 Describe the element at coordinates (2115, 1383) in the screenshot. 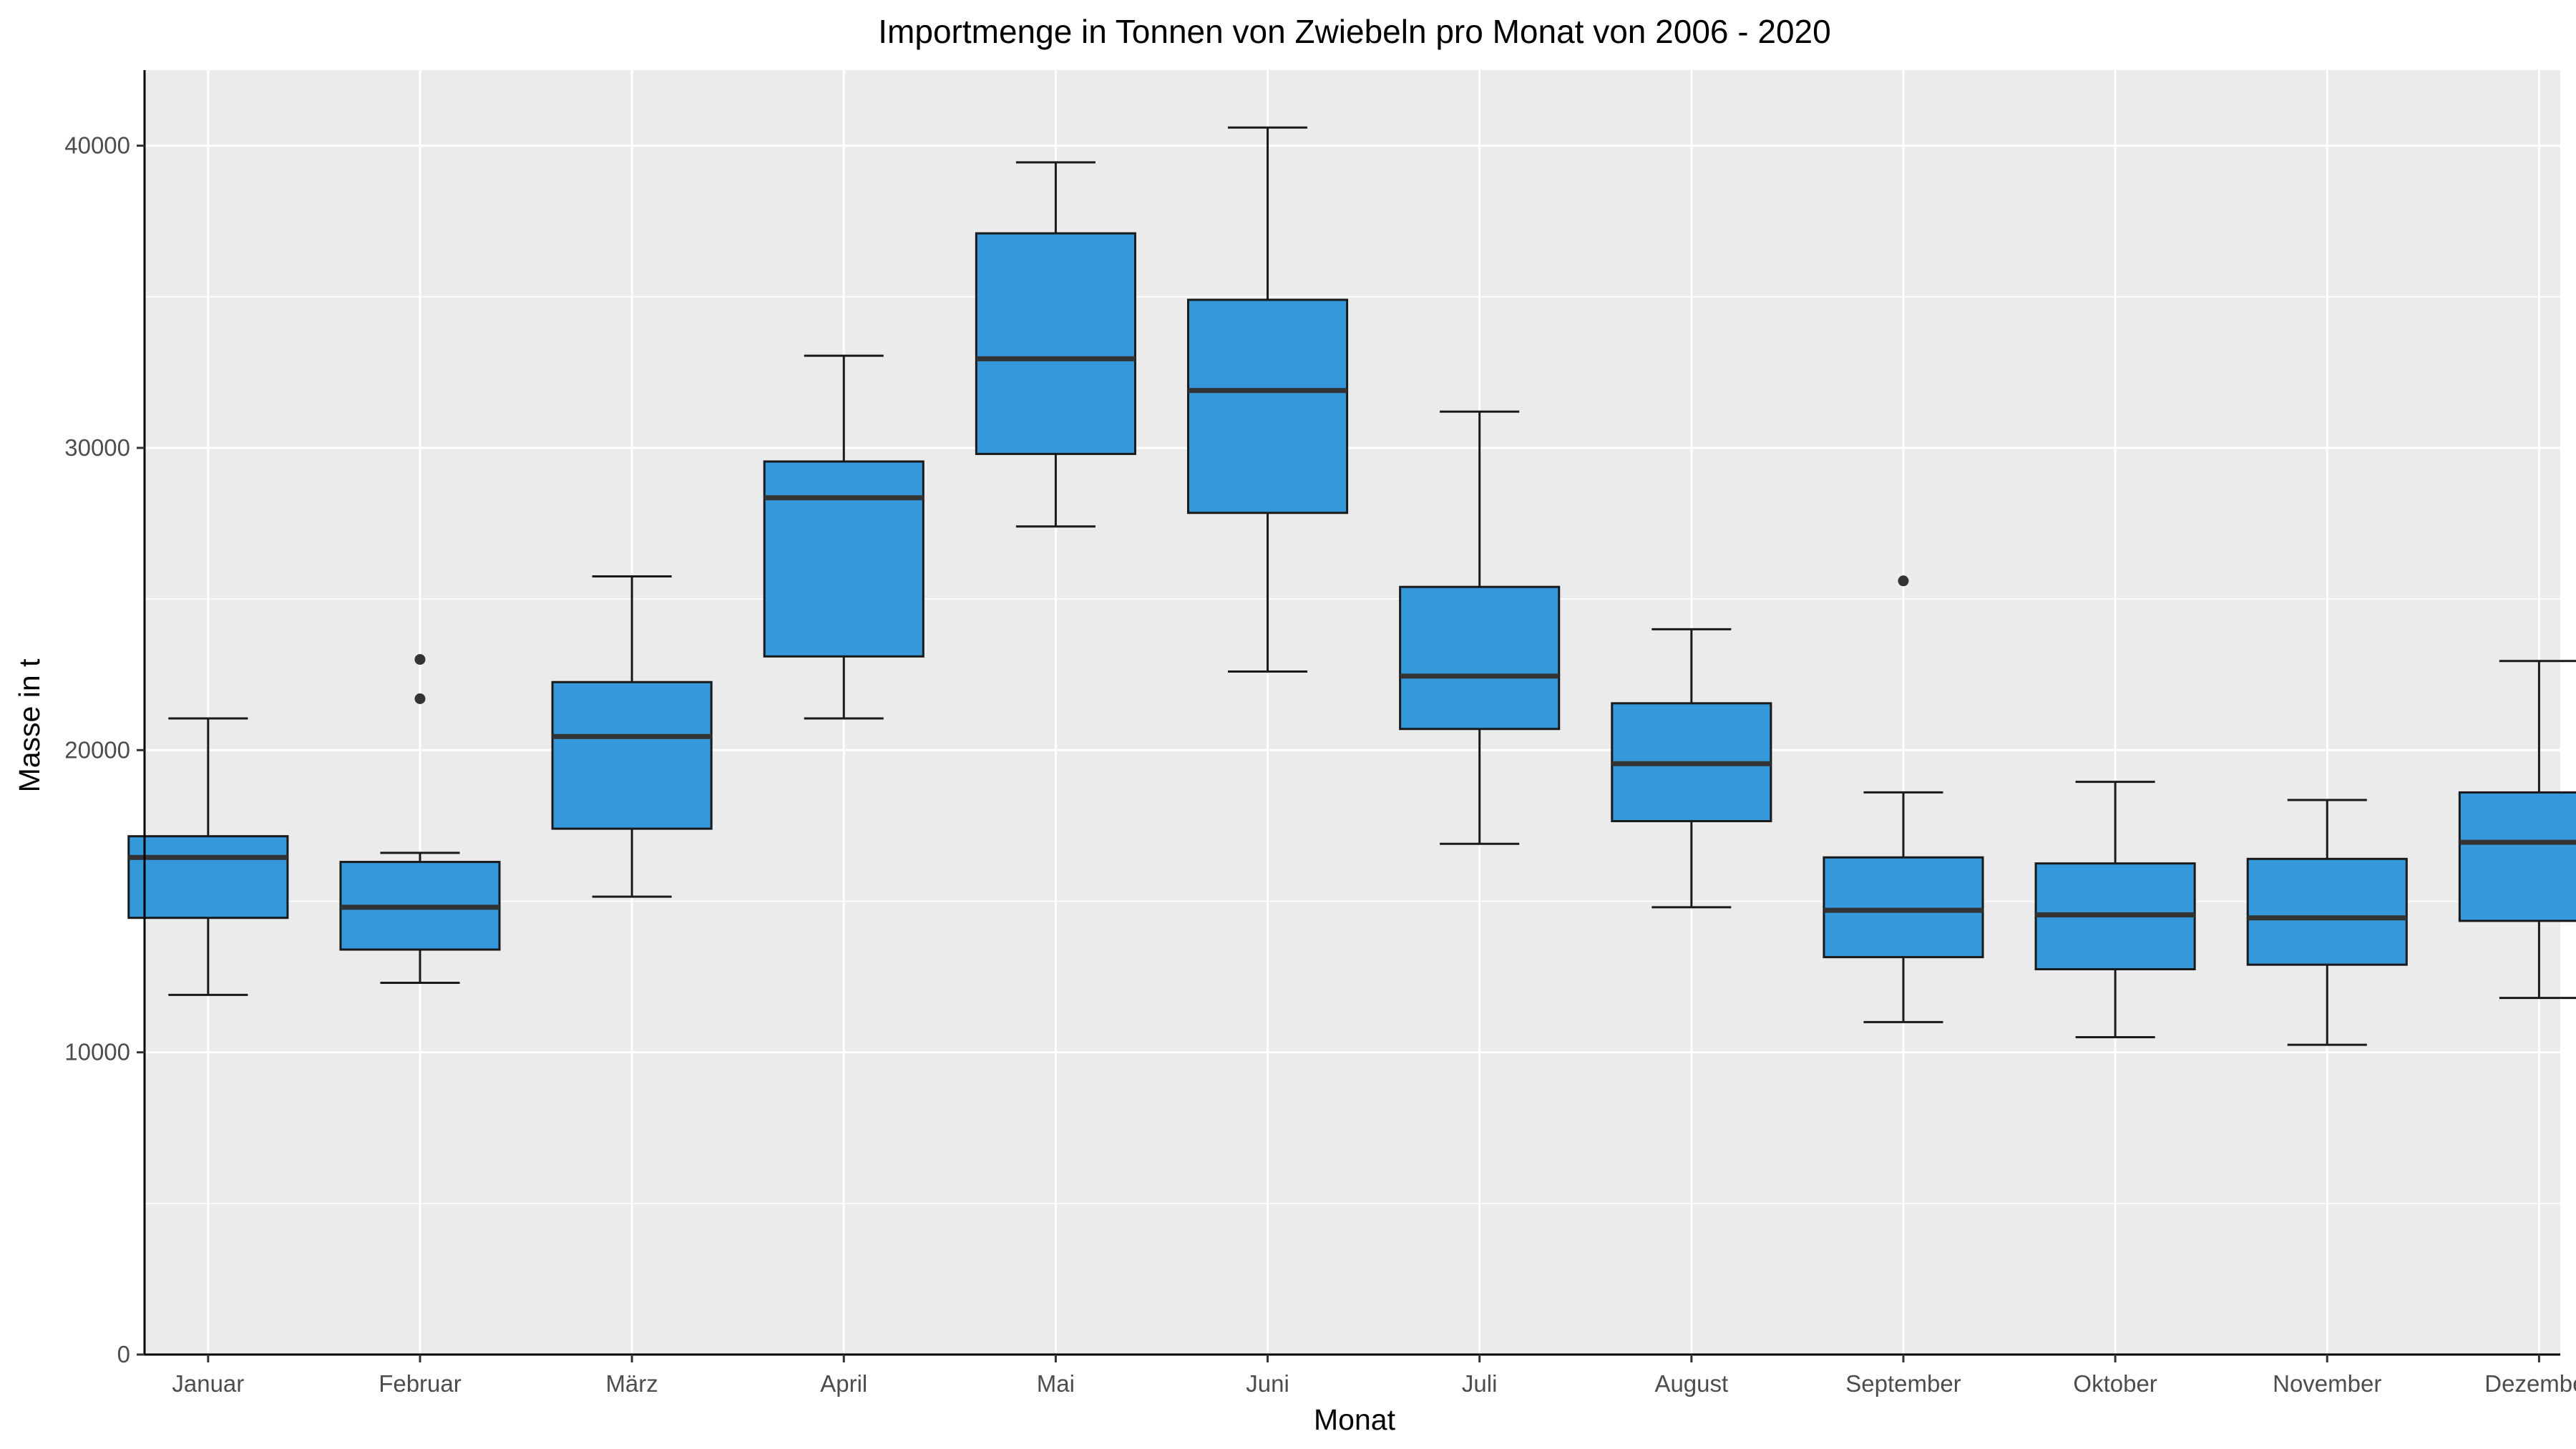

I see `x-tick-label: Oktober` at that location.